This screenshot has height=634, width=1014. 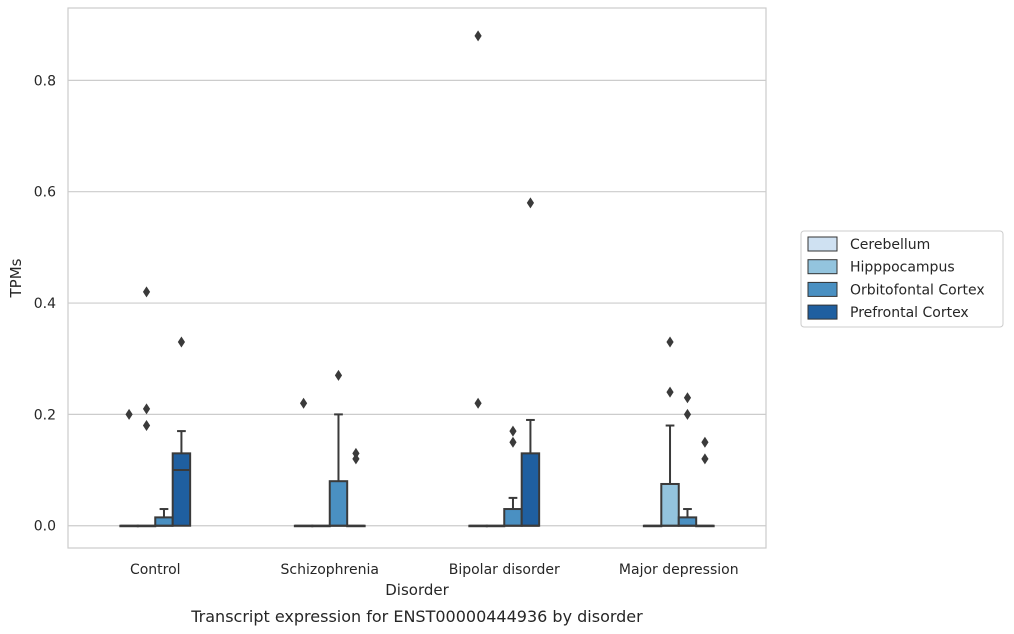 I want to click on legend-label: Cerebellum, so click(x=890, y=245).